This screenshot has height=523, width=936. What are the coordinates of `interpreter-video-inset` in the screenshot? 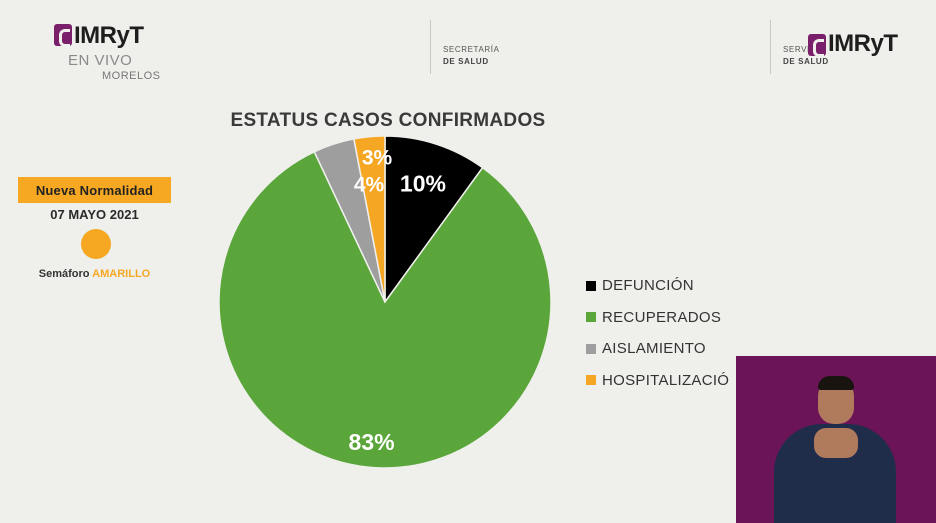 It's located at (836, 439).